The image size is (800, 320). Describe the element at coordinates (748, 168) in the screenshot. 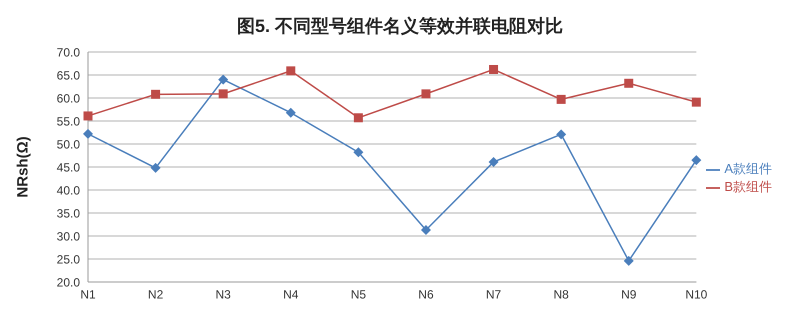

I see `legend-label: A款组件` at that location.